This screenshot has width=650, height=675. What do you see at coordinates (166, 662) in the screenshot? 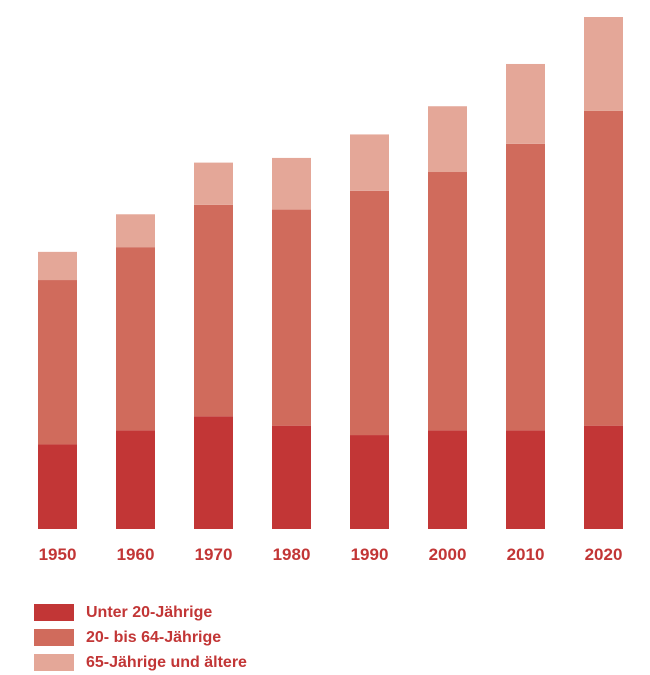
I see `legend-label-65-plus: 65-Jährige und ältere` at bounding box center [166, 662].